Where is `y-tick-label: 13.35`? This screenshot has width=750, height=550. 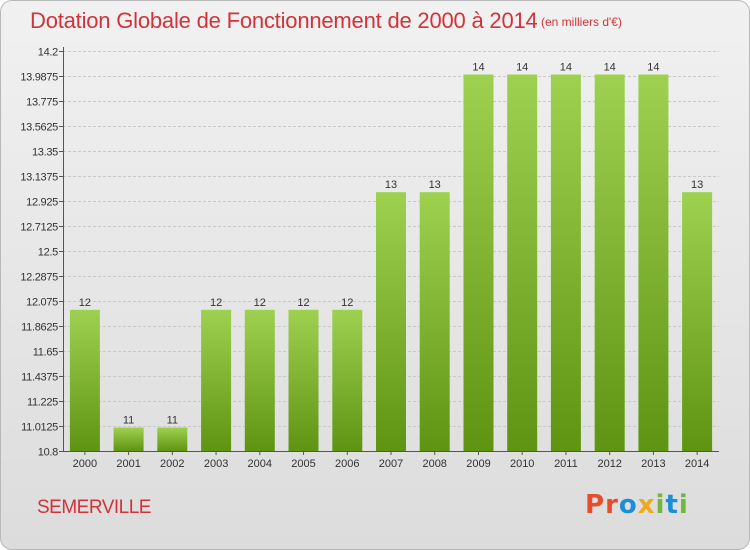
y-tick-label: 13.35 is located at coordinates (45, 153).